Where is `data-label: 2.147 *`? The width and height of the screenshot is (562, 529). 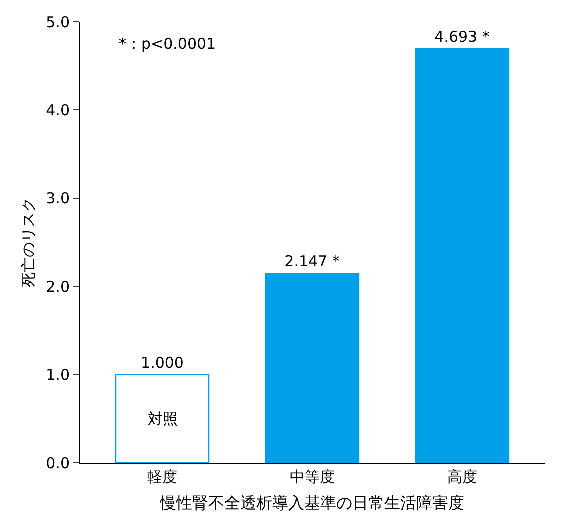 data-label: 2.147 * is located at coordinates (312, 261).